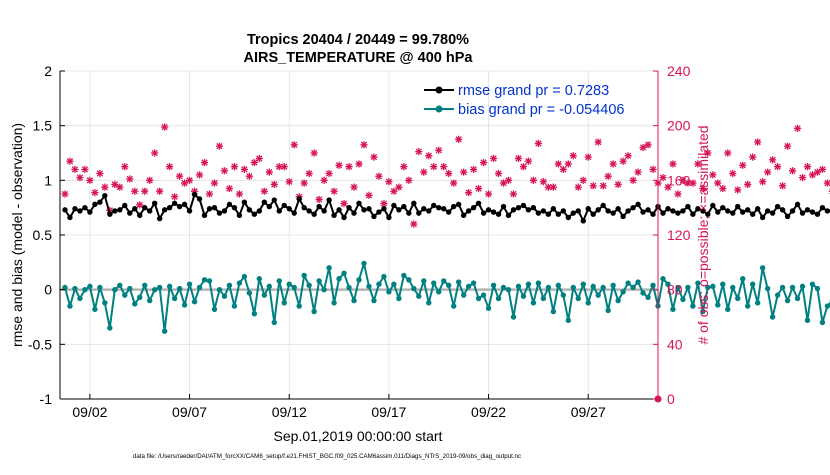 This screenshot has width=830, height=475. I want to click on right-y-tick-label: 0, so click(671, 399).